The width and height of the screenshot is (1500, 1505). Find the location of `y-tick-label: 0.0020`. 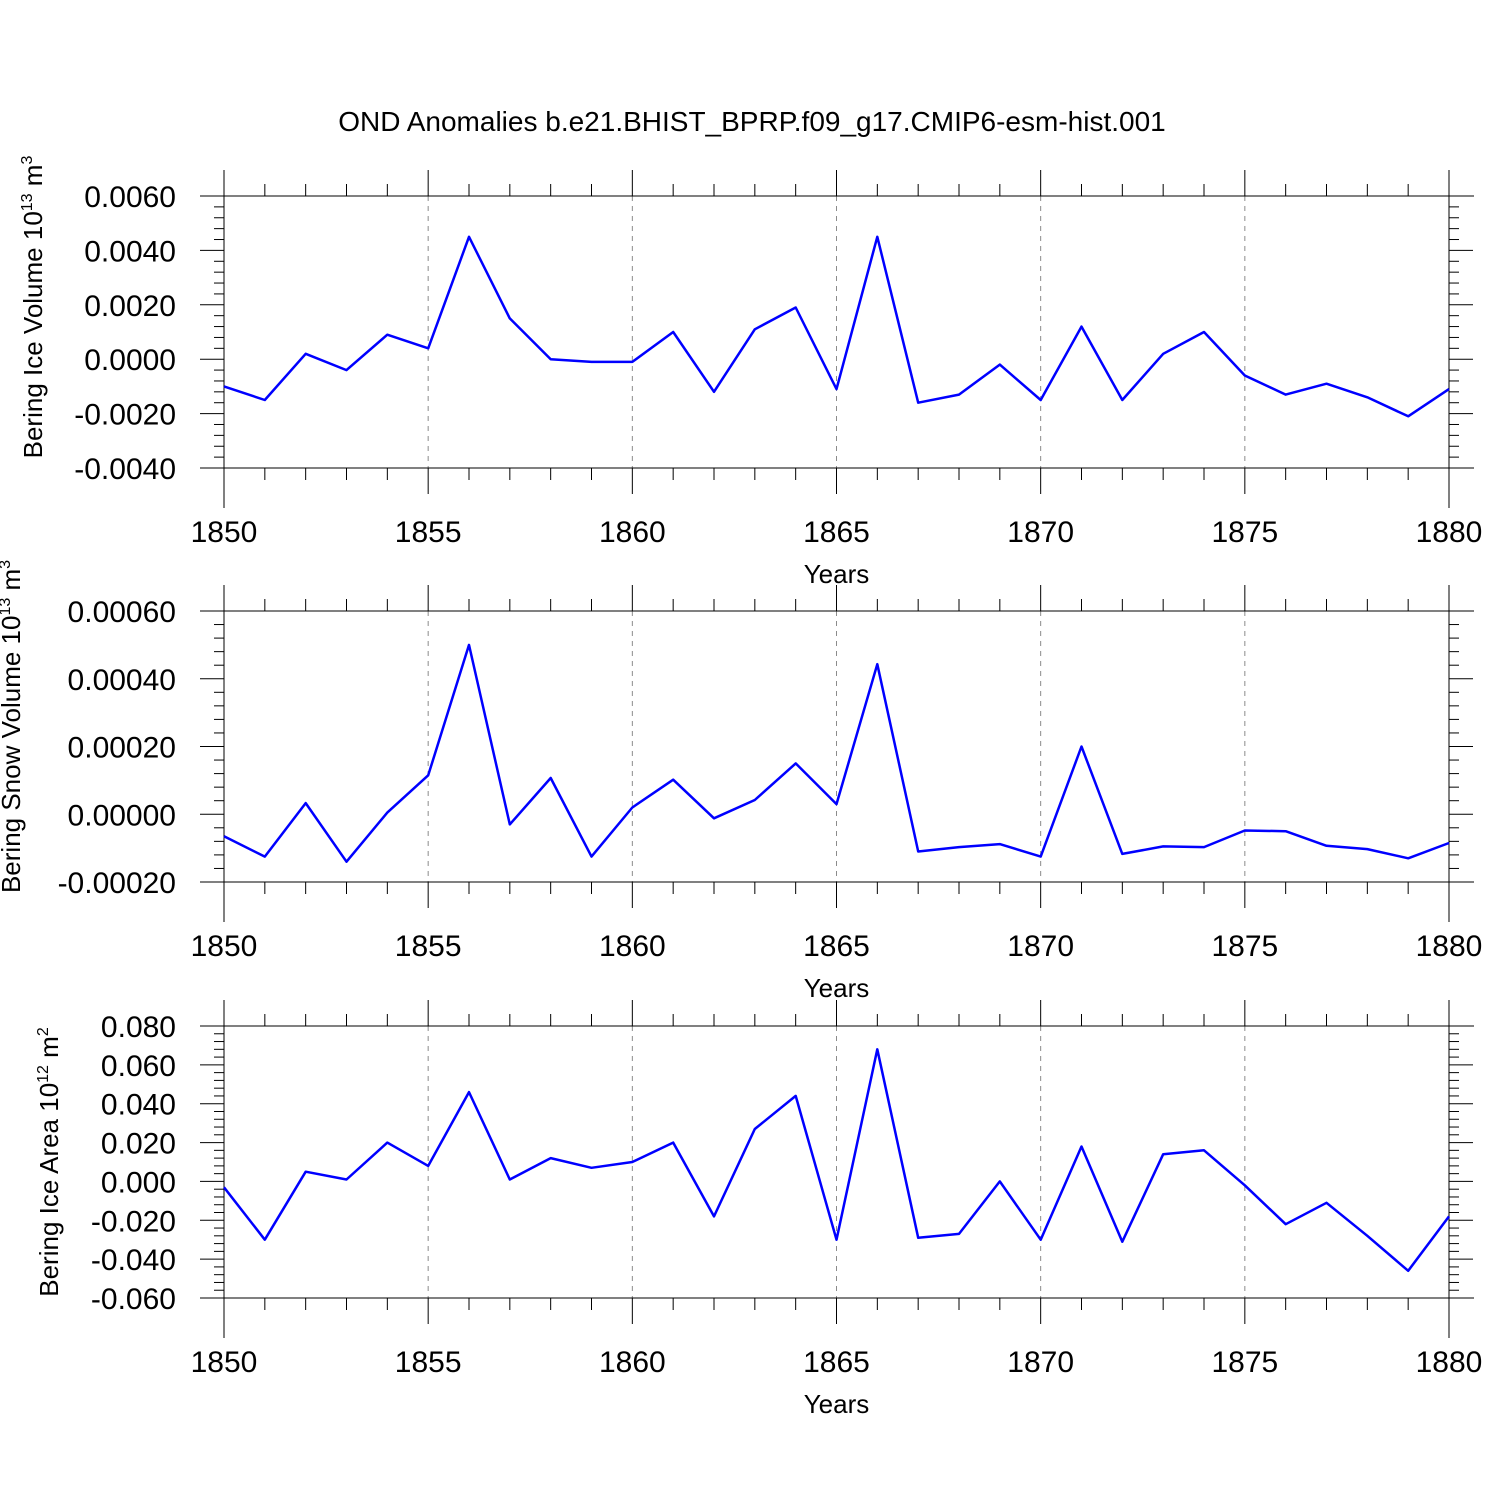

y-tick-label: 0.0020 is located at coordinates (130, 306).